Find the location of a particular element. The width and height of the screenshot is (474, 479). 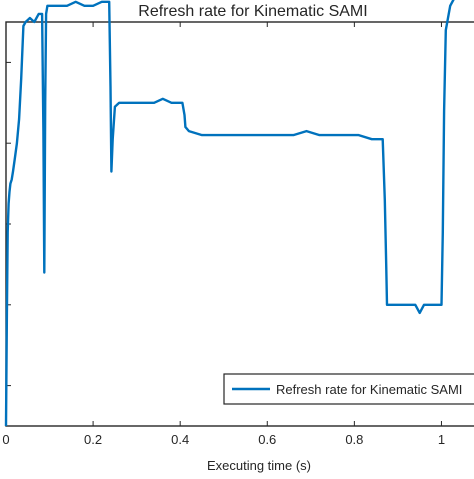

chart-title: Refresh rate for Kinematic SAMI is located at coordinates (252, 11).